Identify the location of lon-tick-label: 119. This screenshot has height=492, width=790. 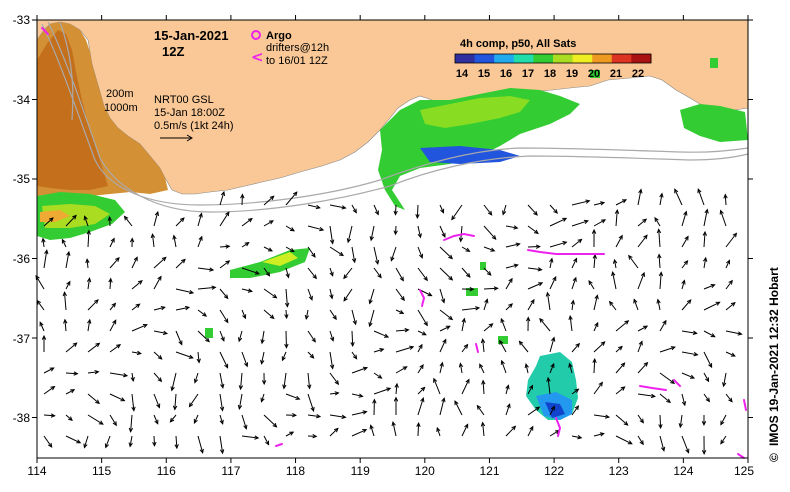
(360, 471).